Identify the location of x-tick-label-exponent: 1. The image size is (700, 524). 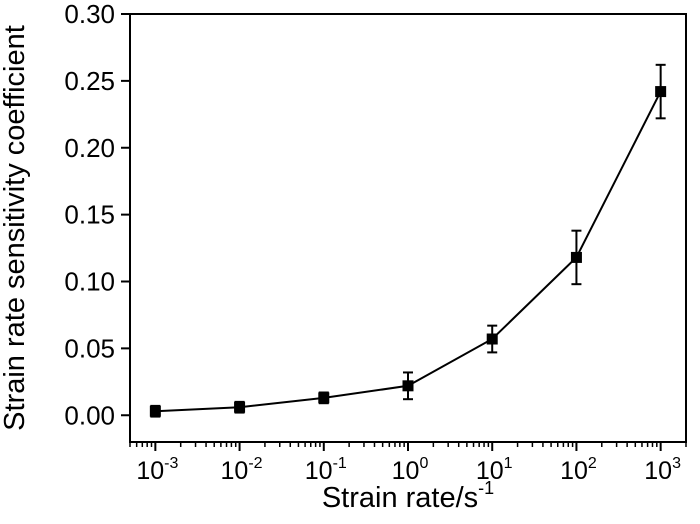
(508, 463).